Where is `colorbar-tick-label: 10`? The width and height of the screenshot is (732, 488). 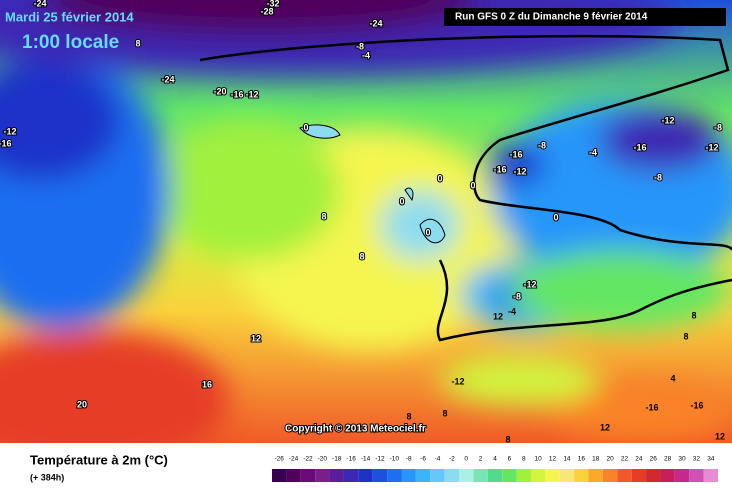 colorbar-tick-label: 10 is located at coordinates (539, 459).